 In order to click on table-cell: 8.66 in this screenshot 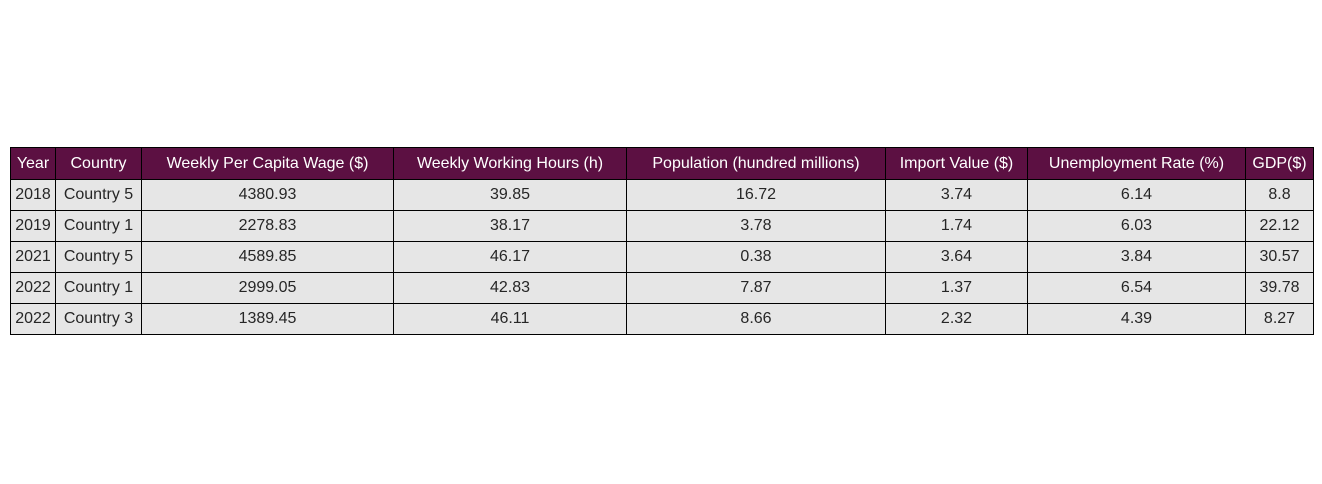, I will do `click(756, 319)`.